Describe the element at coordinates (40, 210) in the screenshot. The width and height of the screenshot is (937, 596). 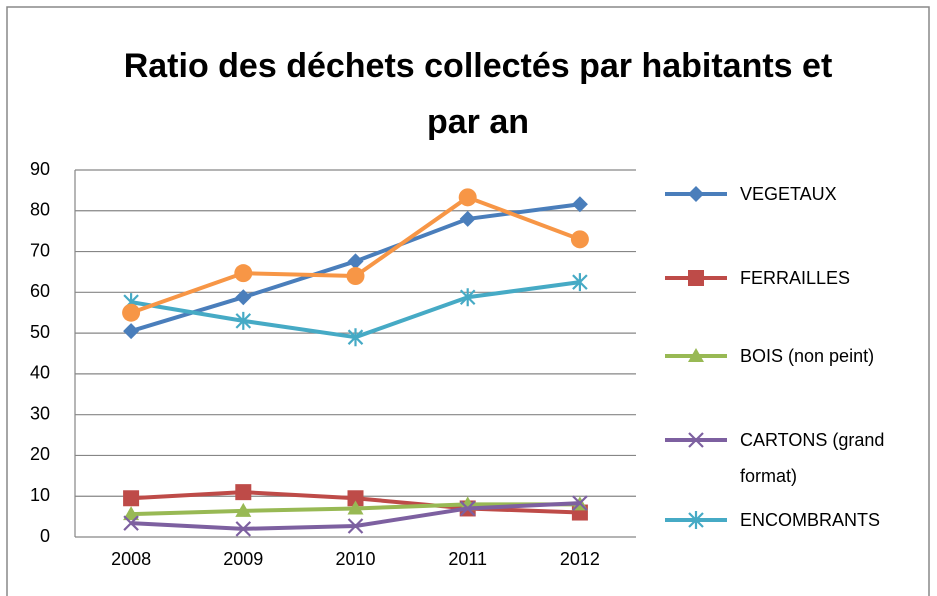
I see `y-tick-label: 80` at that location.